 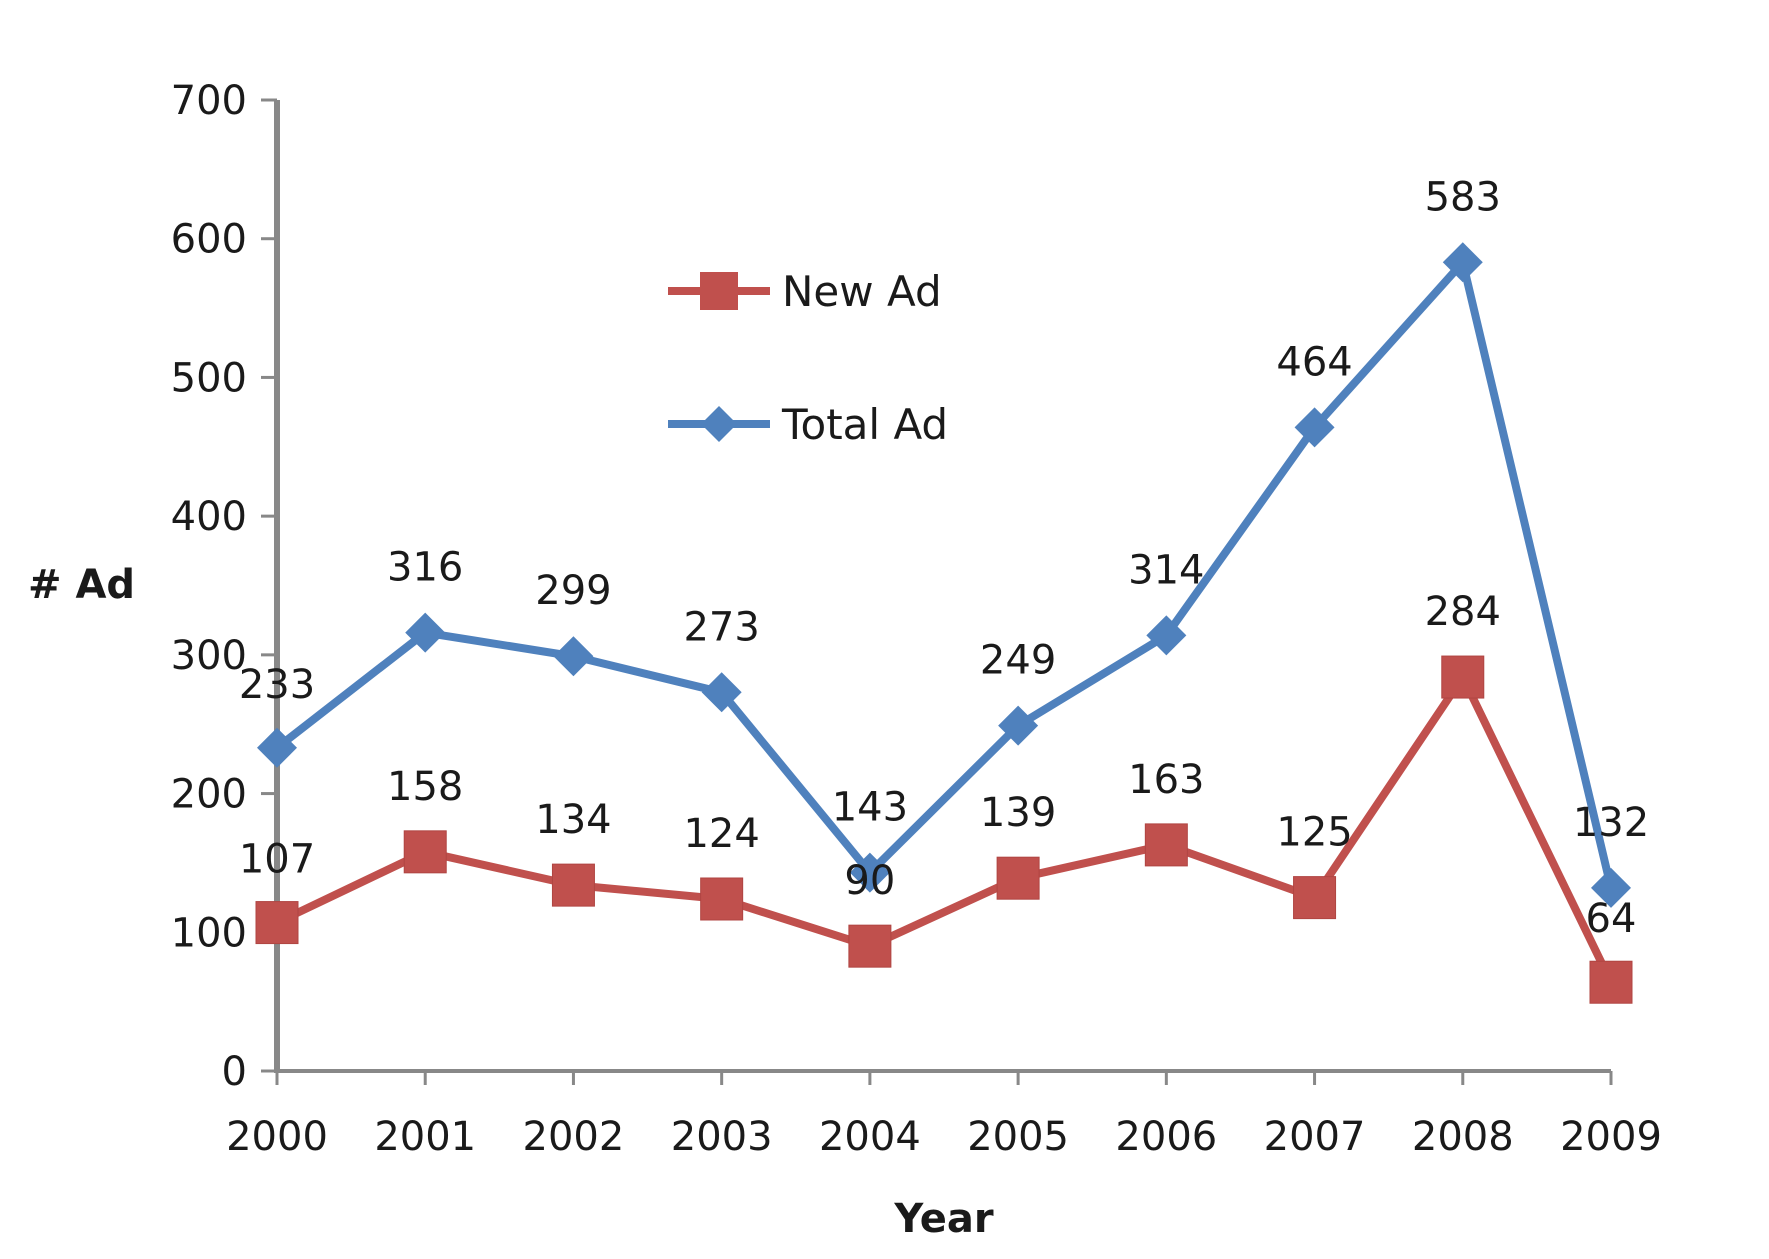 I want to click on data-label: 125, so click(x=1314, y=833).